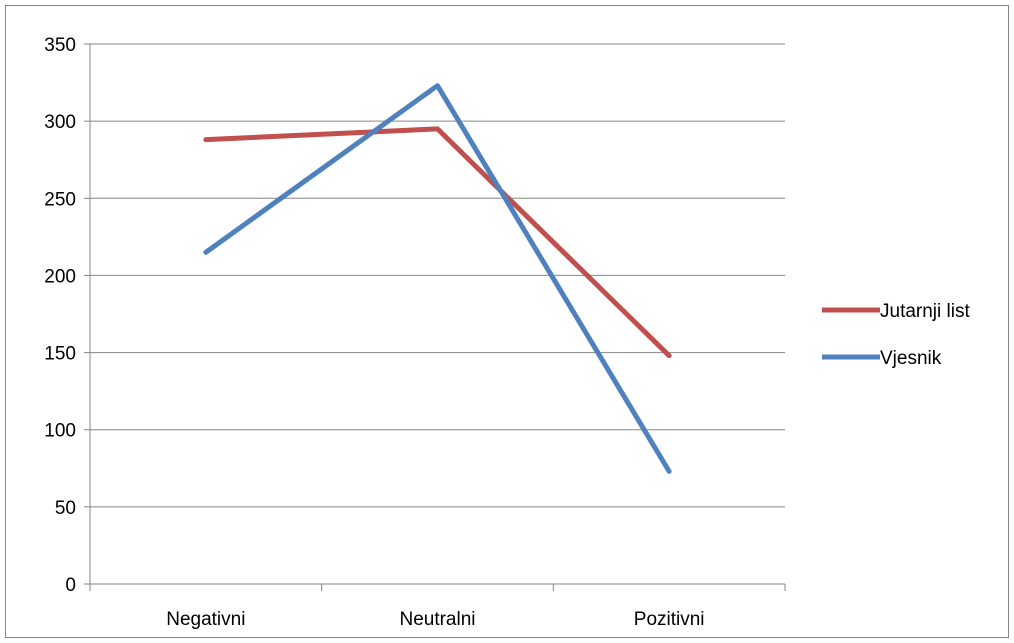 This screenshot has width=1014, height=643. Describe the element at coordinates (205, 619) in the screenshot. I see `x-tick-label: Negativni` at that location.